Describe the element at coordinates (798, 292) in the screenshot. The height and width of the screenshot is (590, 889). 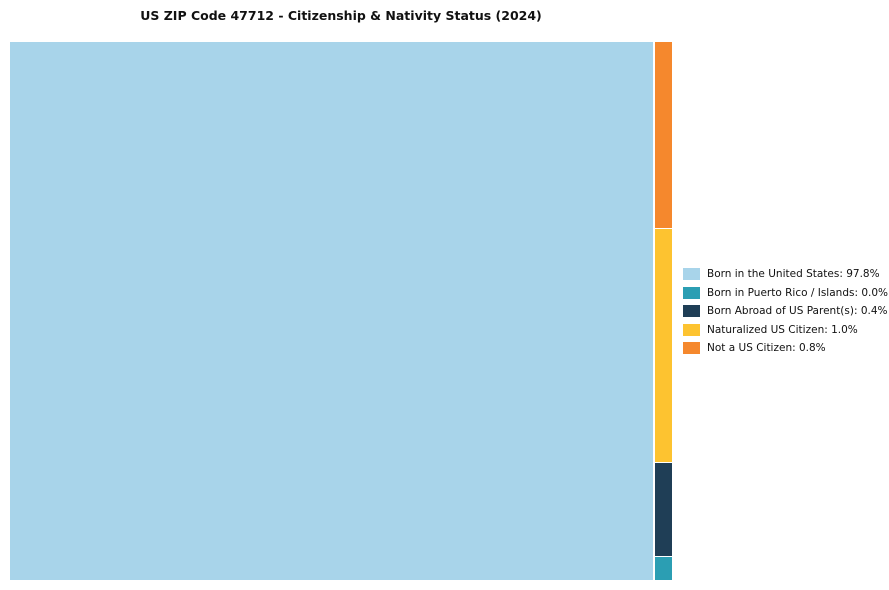
I see `legend-label: Born in Puerto Rico / Islands: 0.0%` at that location.